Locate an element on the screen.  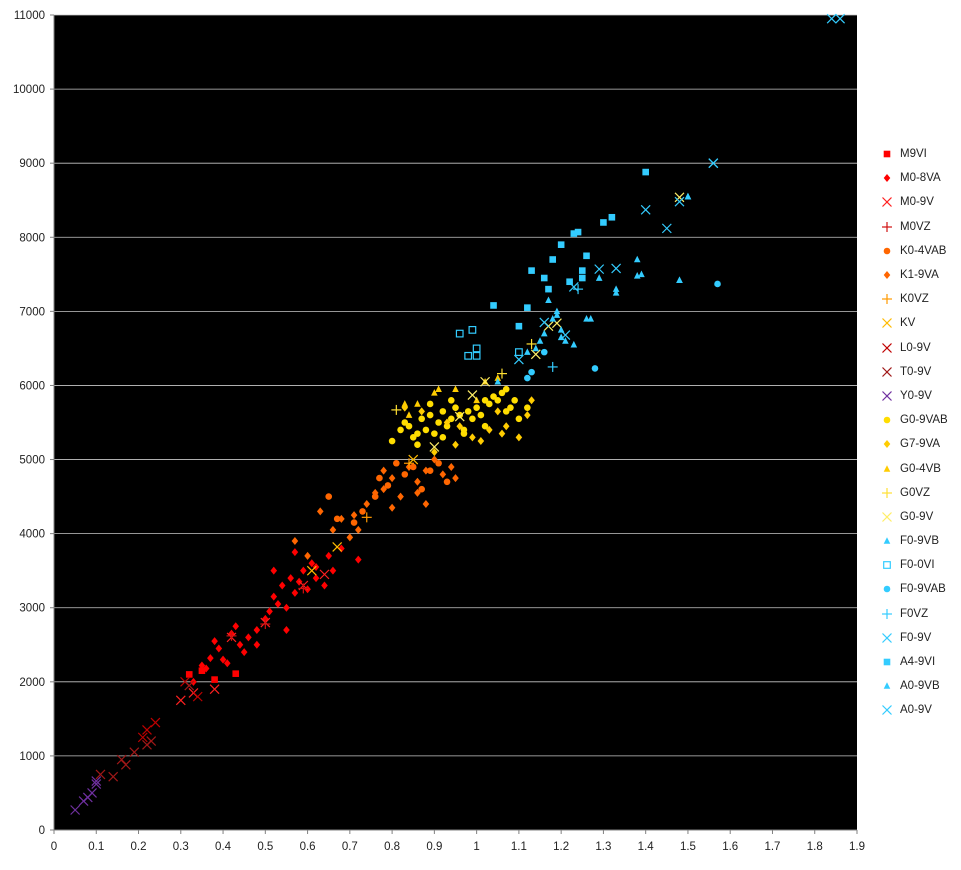
y-tick-label: 4000 is located at coordinates (32, 535).